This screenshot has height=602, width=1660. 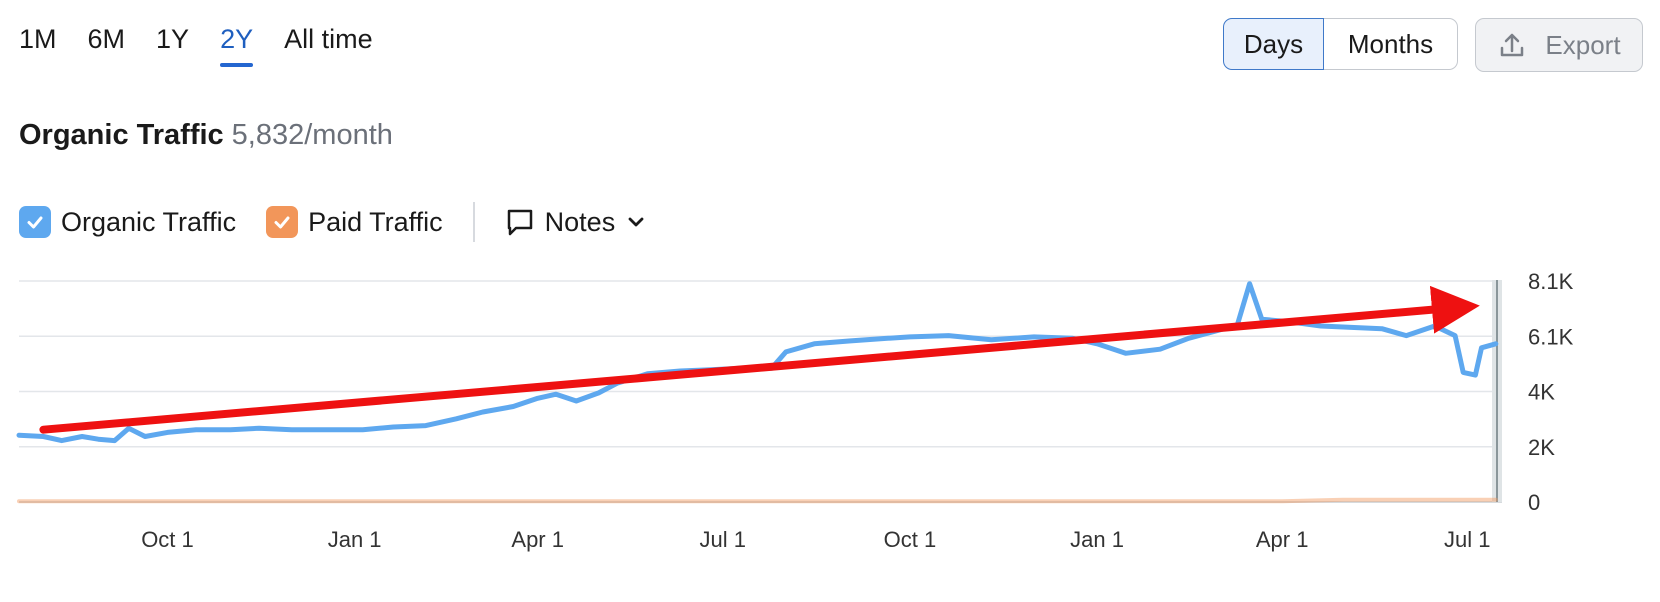 I want to click on legend-organic-traffic: Organic Traffic, so click(x=127, y=222).